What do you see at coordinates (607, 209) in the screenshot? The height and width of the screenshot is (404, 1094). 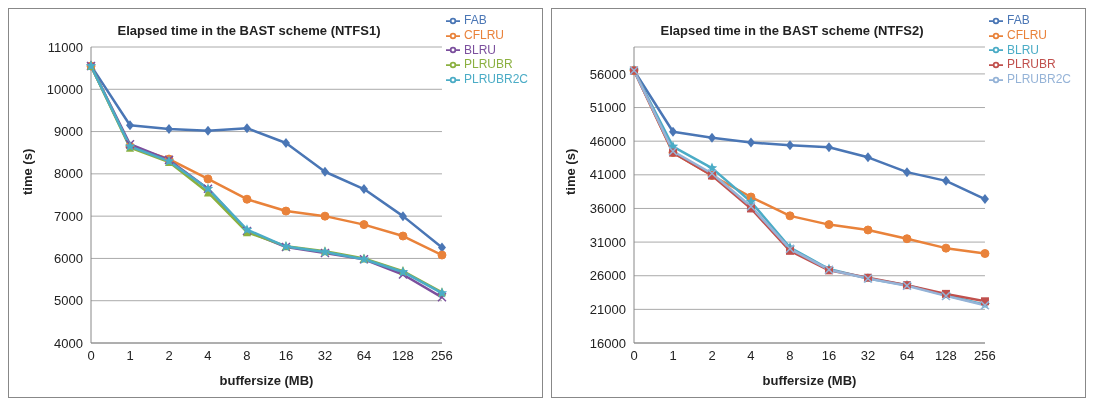 I see `y-tick-label: 36000` at bounding box center [607, 209].